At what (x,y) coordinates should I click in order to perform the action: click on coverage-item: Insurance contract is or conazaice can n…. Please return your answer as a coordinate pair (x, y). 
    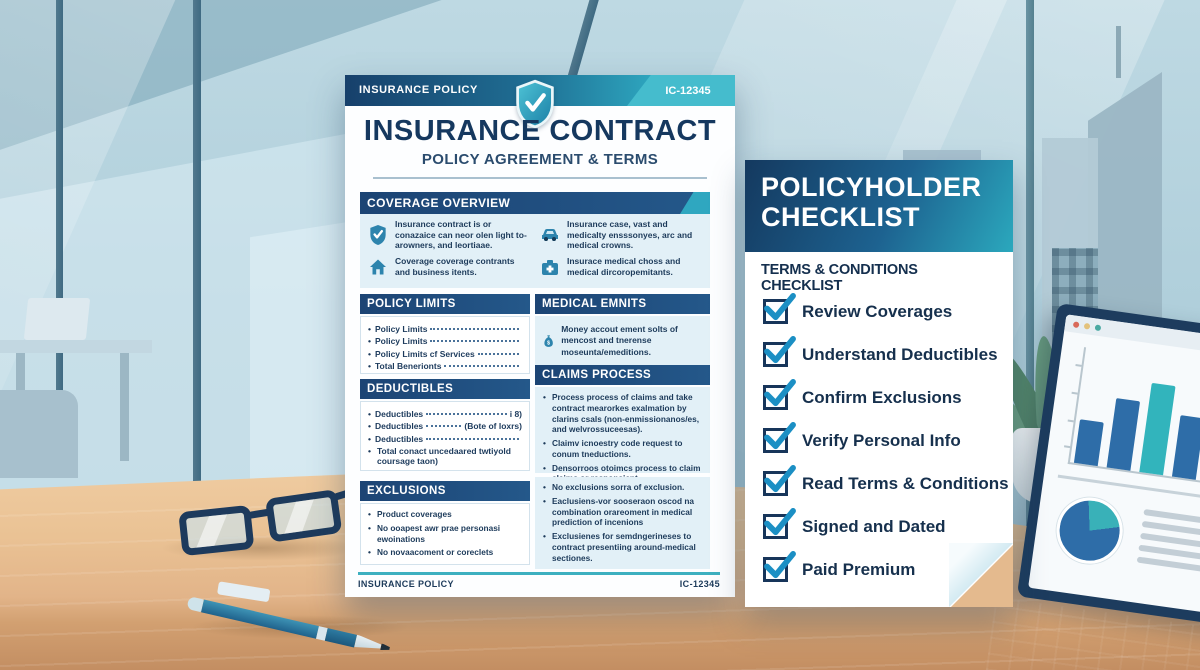
    Looking at the image, I should click on (449, 235).